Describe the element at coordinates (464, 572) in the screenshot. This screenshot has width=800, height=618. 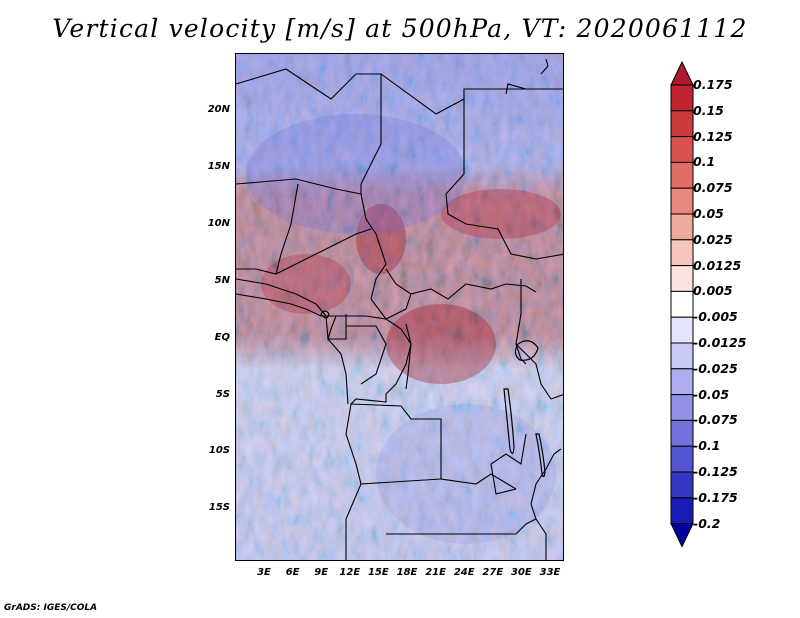
I see `lon-tick-label: 24E` at that location.